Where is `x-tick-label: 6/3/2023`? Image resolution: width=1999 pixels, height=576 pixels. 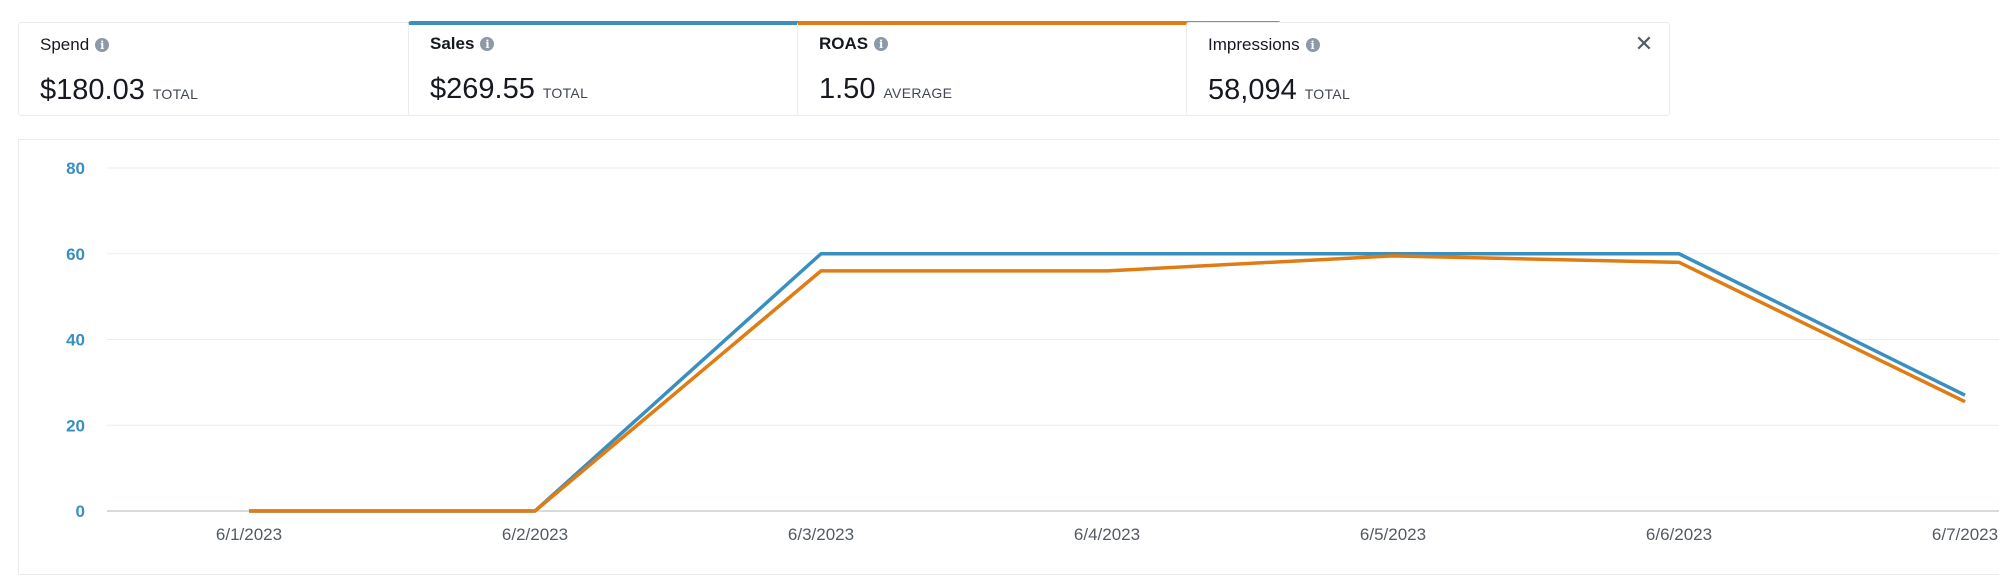 x-tick-label: 6/3/2023 is located at coordinates (821, 534).